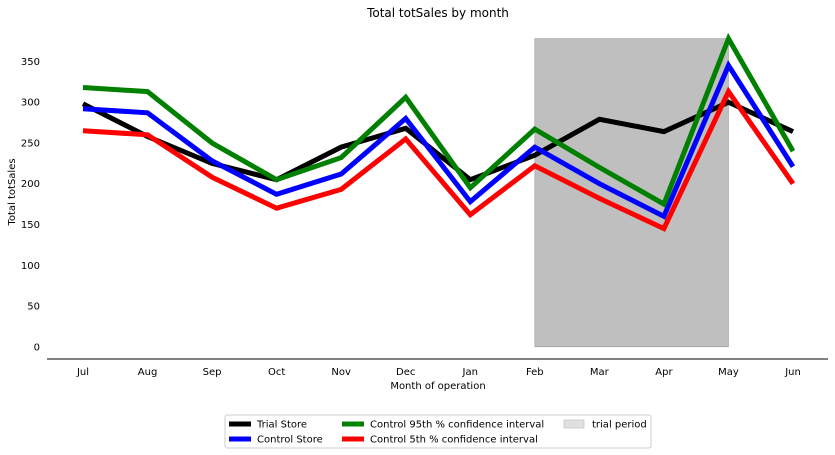  I want to click on legend-frame, so click(438, 431).